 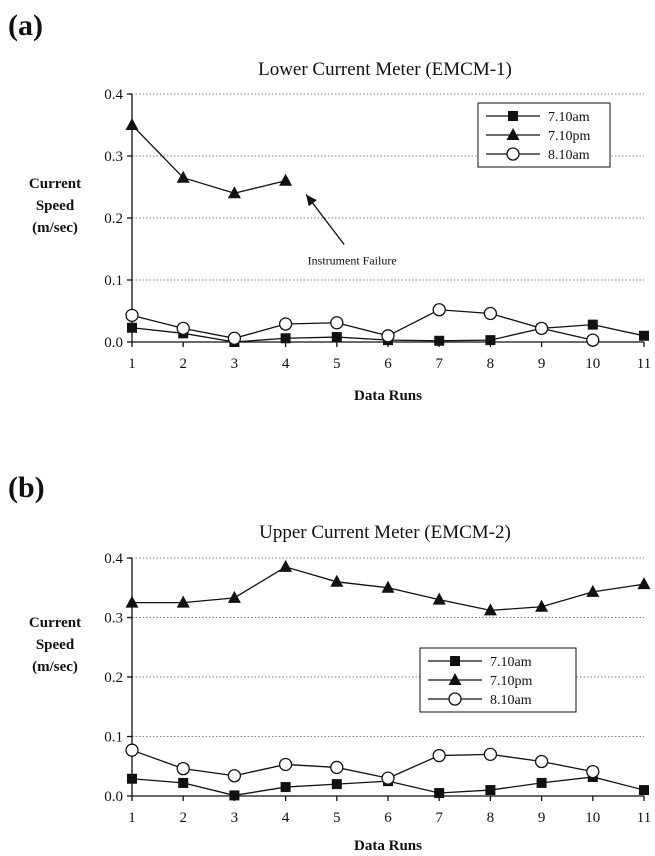 What do you see at coordinates (352, 261) in the screenshot?
I see `annotation-text: Instrument Failure` at bounding box center [352, 261].